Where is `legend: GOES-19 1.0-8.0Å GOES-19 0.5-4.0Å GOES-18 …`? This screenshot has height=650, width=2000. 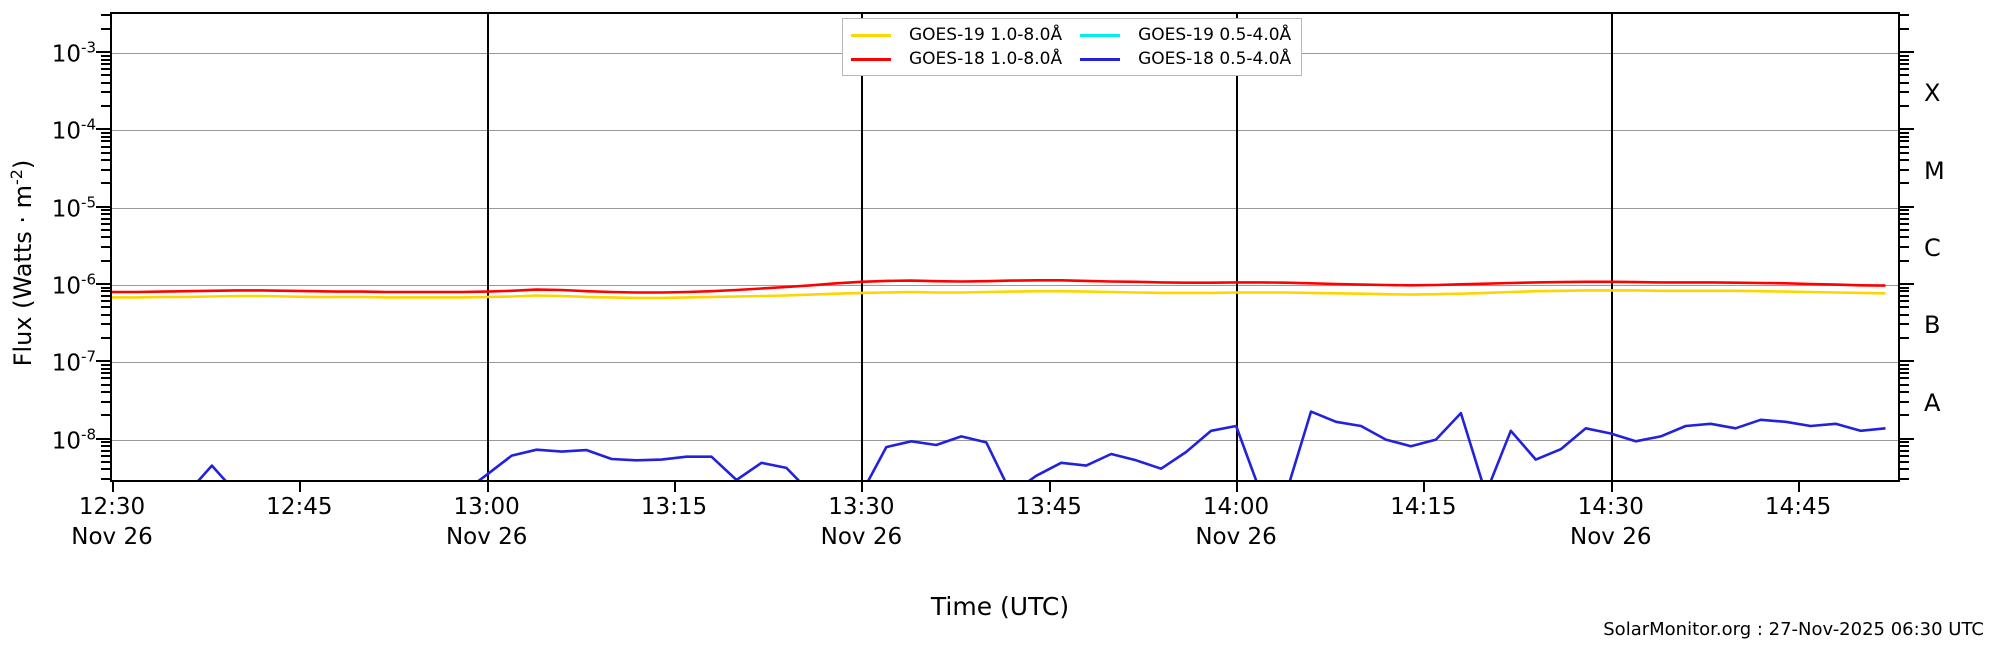
legend: GOES-19 1.0-8.0Å GOES-19 0.5-4.0Å GOES-18 … is located at coordinates (1072, 47).